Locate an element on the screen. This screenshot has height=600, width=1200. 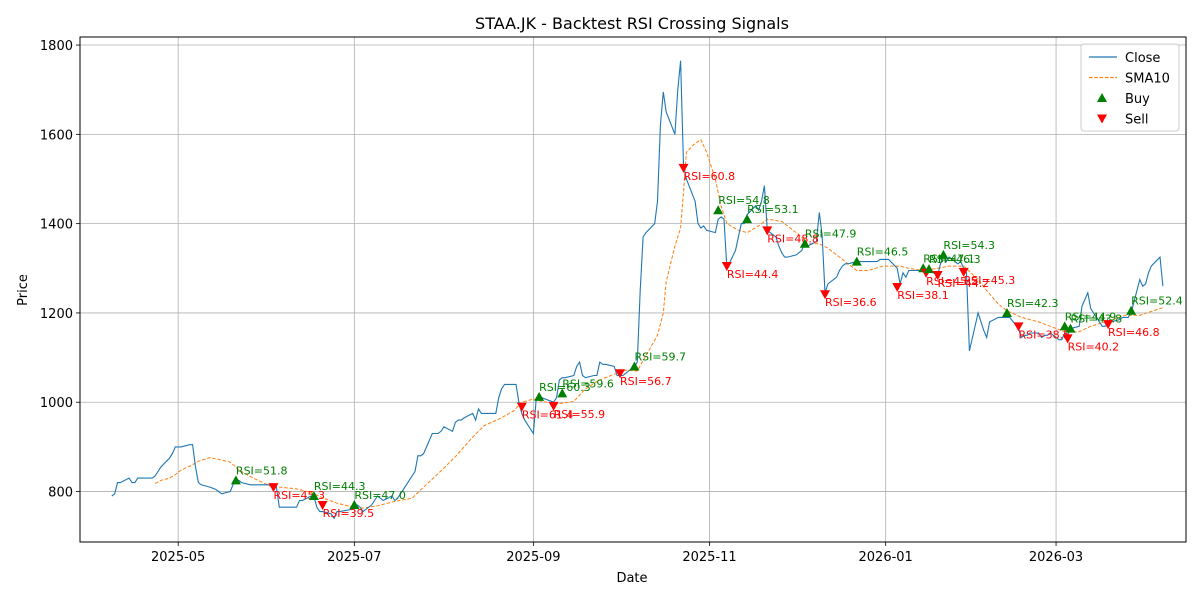
sell-rsi-label: RSI=55.9 is located at coordinates (580, 414).